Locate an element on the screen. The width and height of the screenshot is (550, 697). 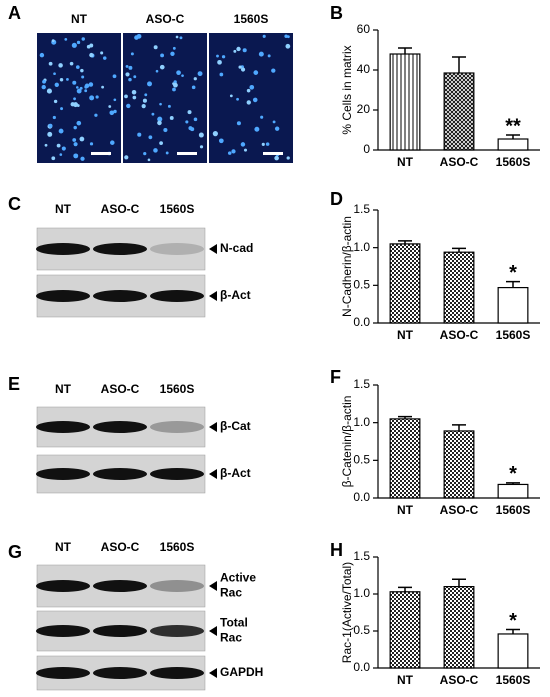
y-tick-label: 40 is located at coordinates (364, 69).